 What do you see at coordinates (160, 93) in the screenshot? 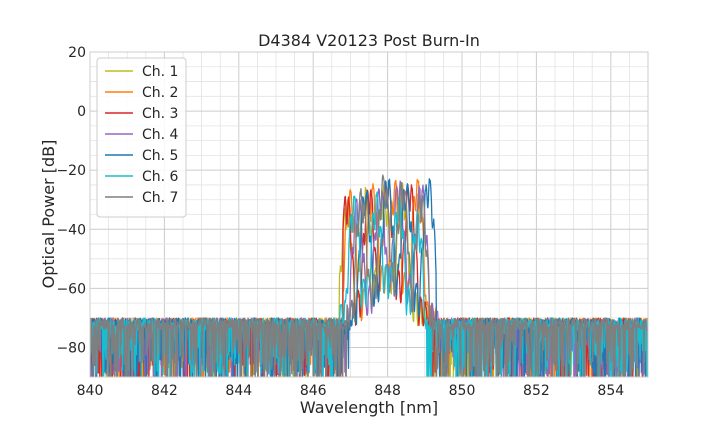
I see `legend-entry: Ch. 2` at bounding box center [160, 93].